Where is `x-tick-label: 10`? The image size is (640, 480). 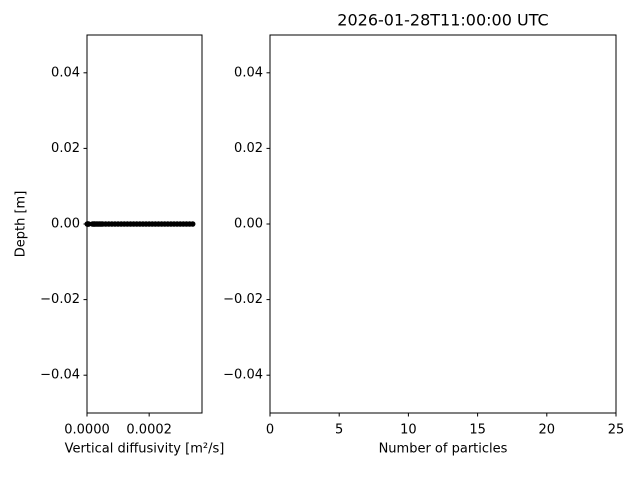
x-tick-label: 10 is located at coordinates (408, 430).